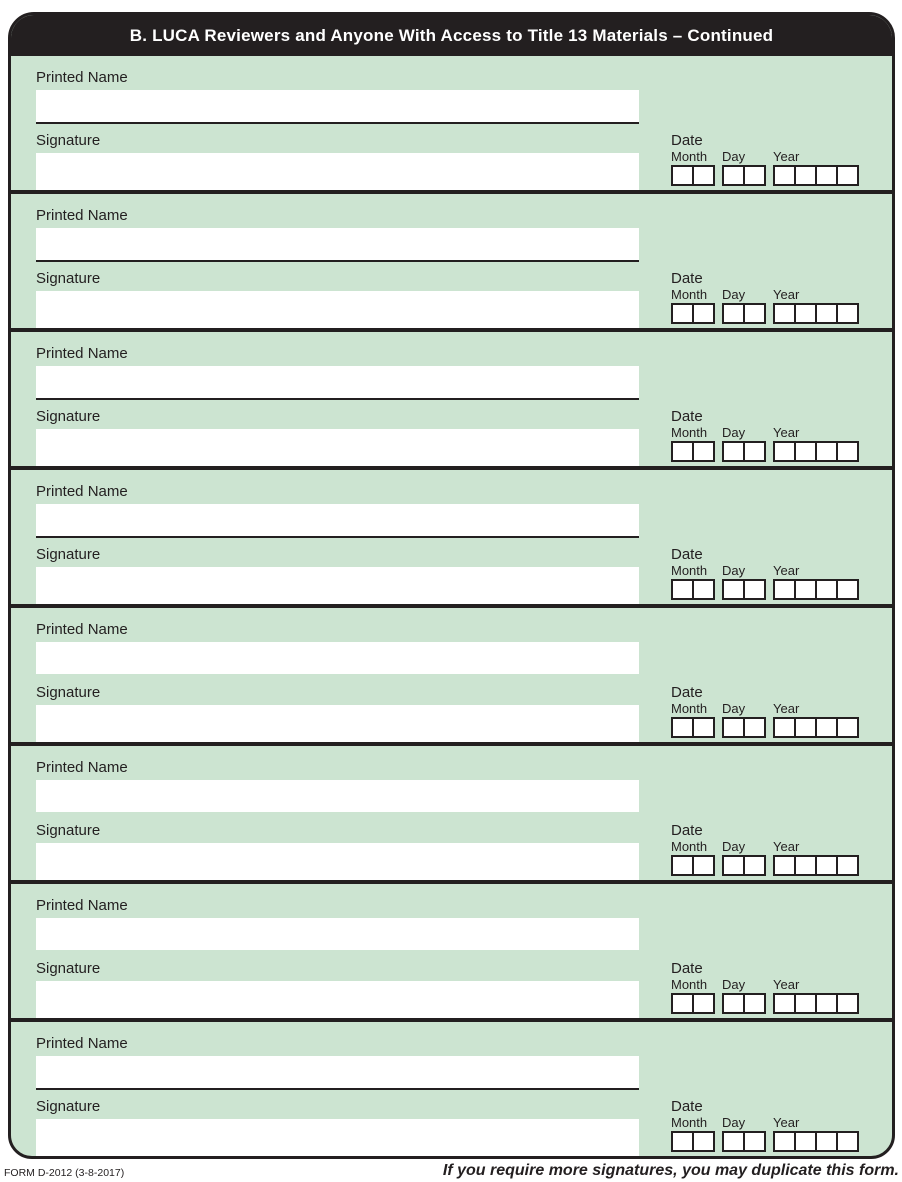  I want to click on signature-label: Signature, so click(68, 554).